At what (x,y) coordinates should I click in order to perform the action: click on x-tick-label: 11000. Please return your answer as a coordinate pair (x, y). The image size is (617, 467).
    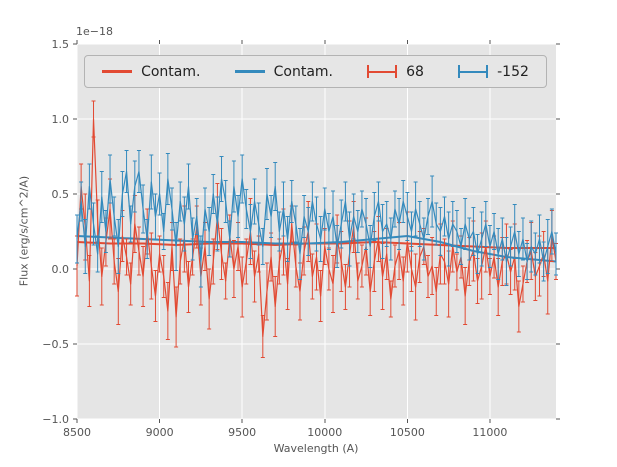
    Looking at the image, I should click on (489, 432).